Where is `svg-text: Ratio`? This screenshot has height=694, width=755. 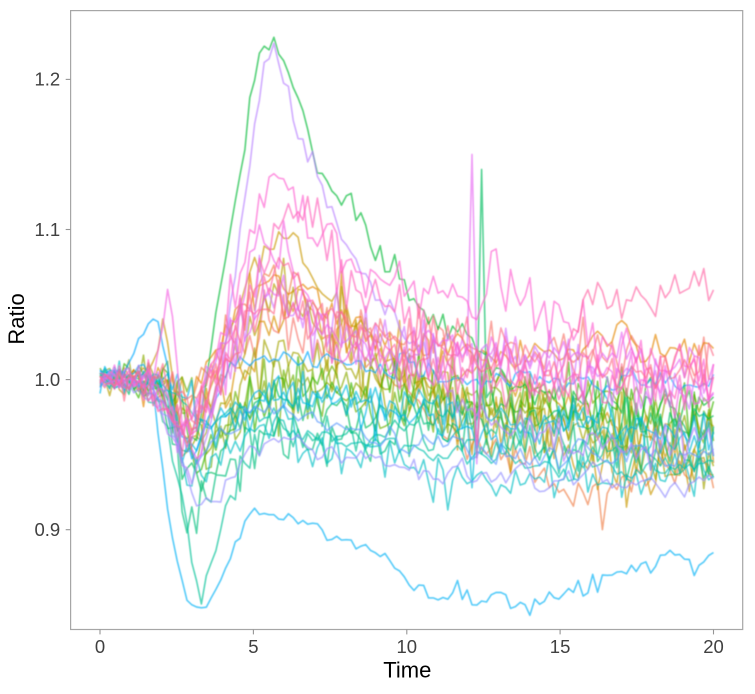 svg-text: Ratio is located at coordinates (16, 318).